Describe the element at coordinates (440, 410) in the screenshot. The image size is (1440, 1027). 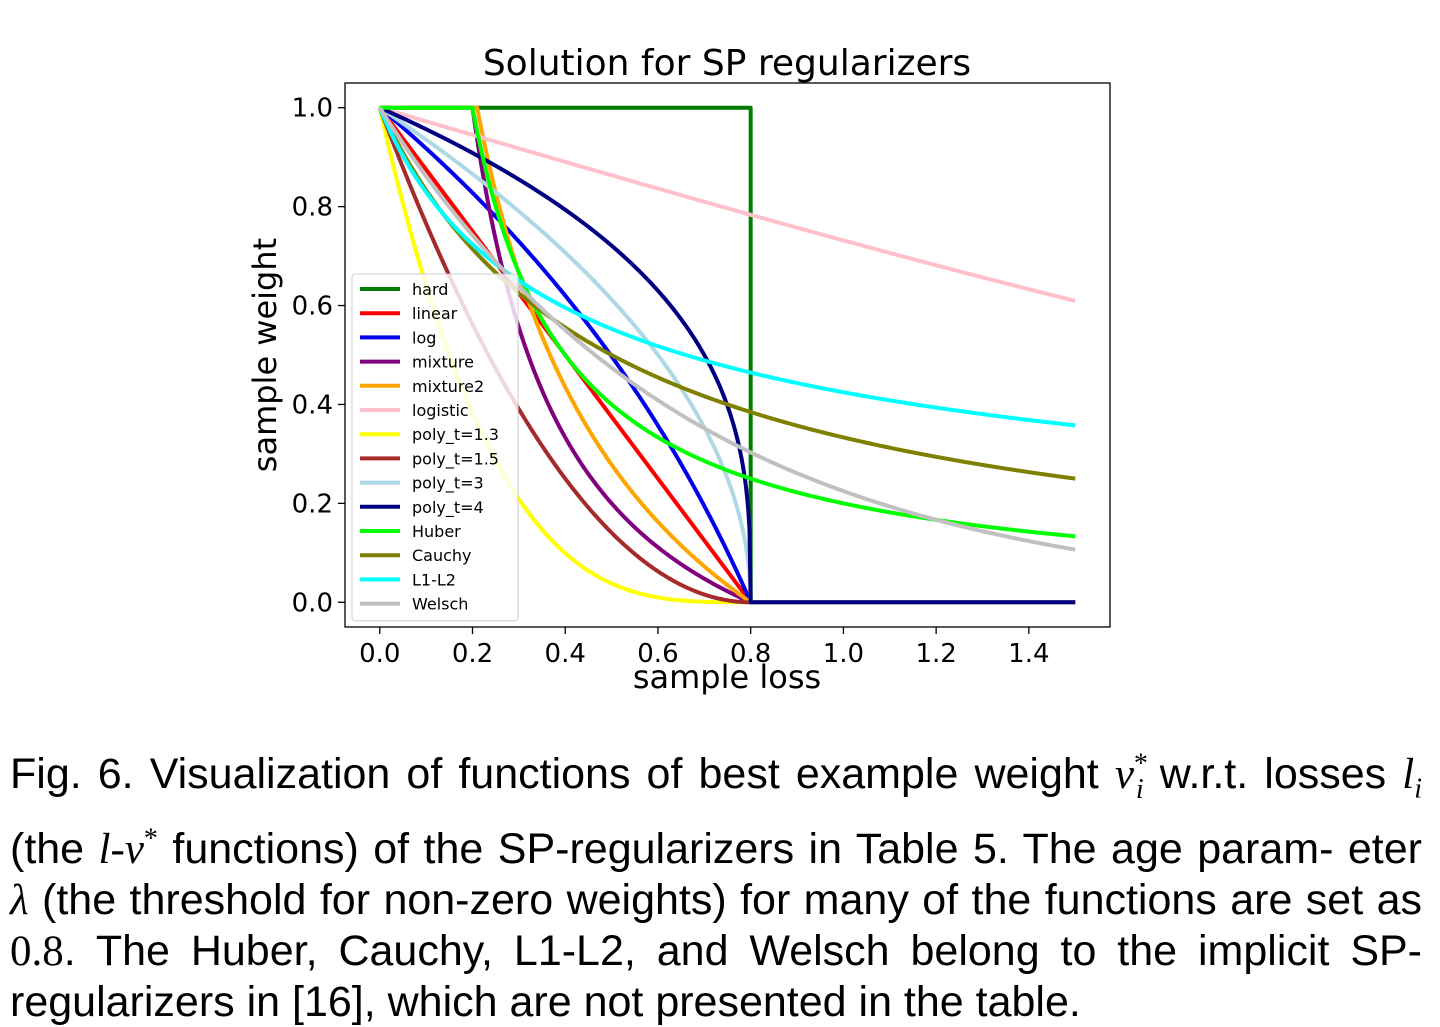
I see `legend-label: logistic` at that location.